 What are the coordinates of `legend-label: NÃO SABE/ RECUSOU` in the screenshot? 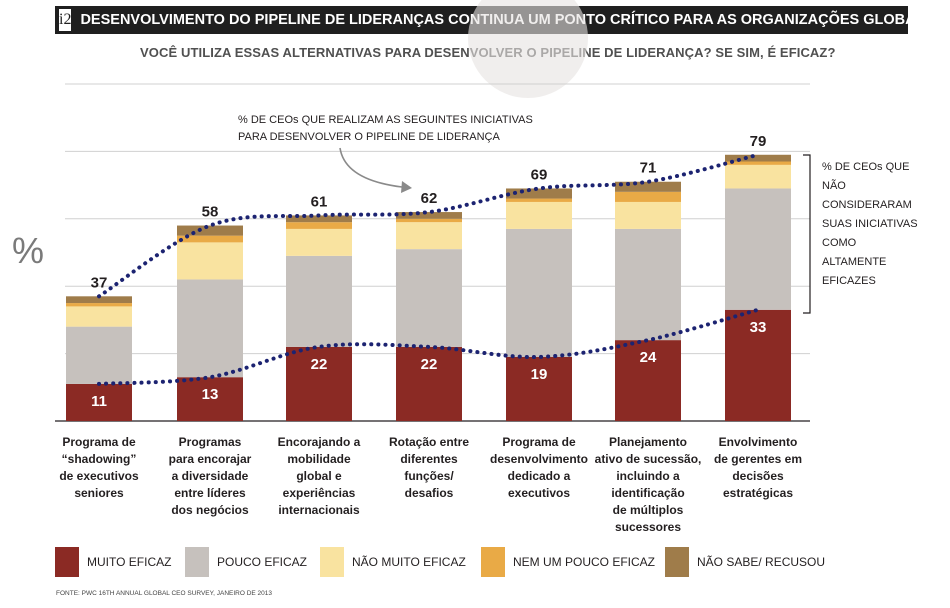 It's located at (761, 562).